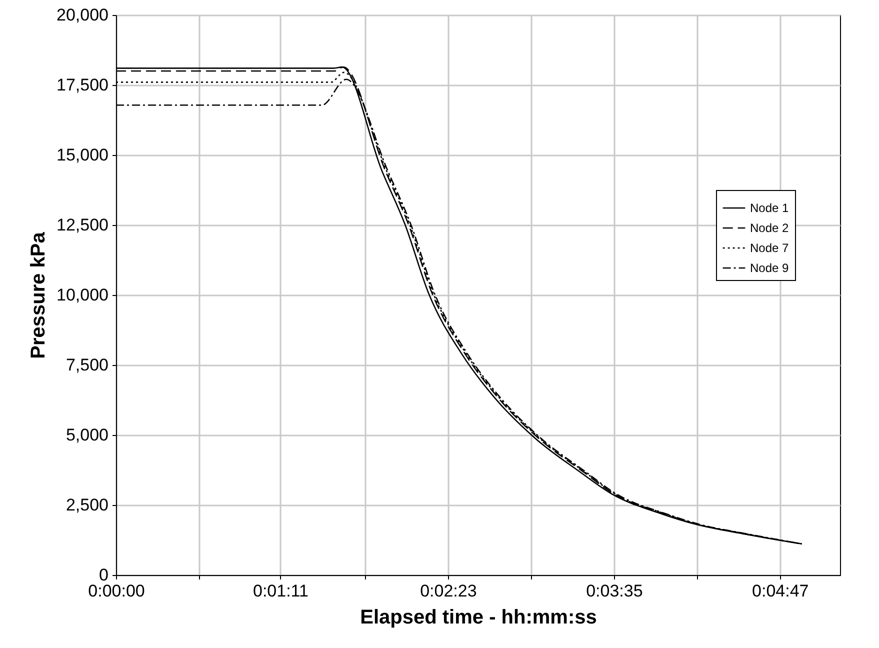  Describe the element at coordinates (614, 591) in the screenshot. I see `x-tick-label: 0:03:35` at that location.